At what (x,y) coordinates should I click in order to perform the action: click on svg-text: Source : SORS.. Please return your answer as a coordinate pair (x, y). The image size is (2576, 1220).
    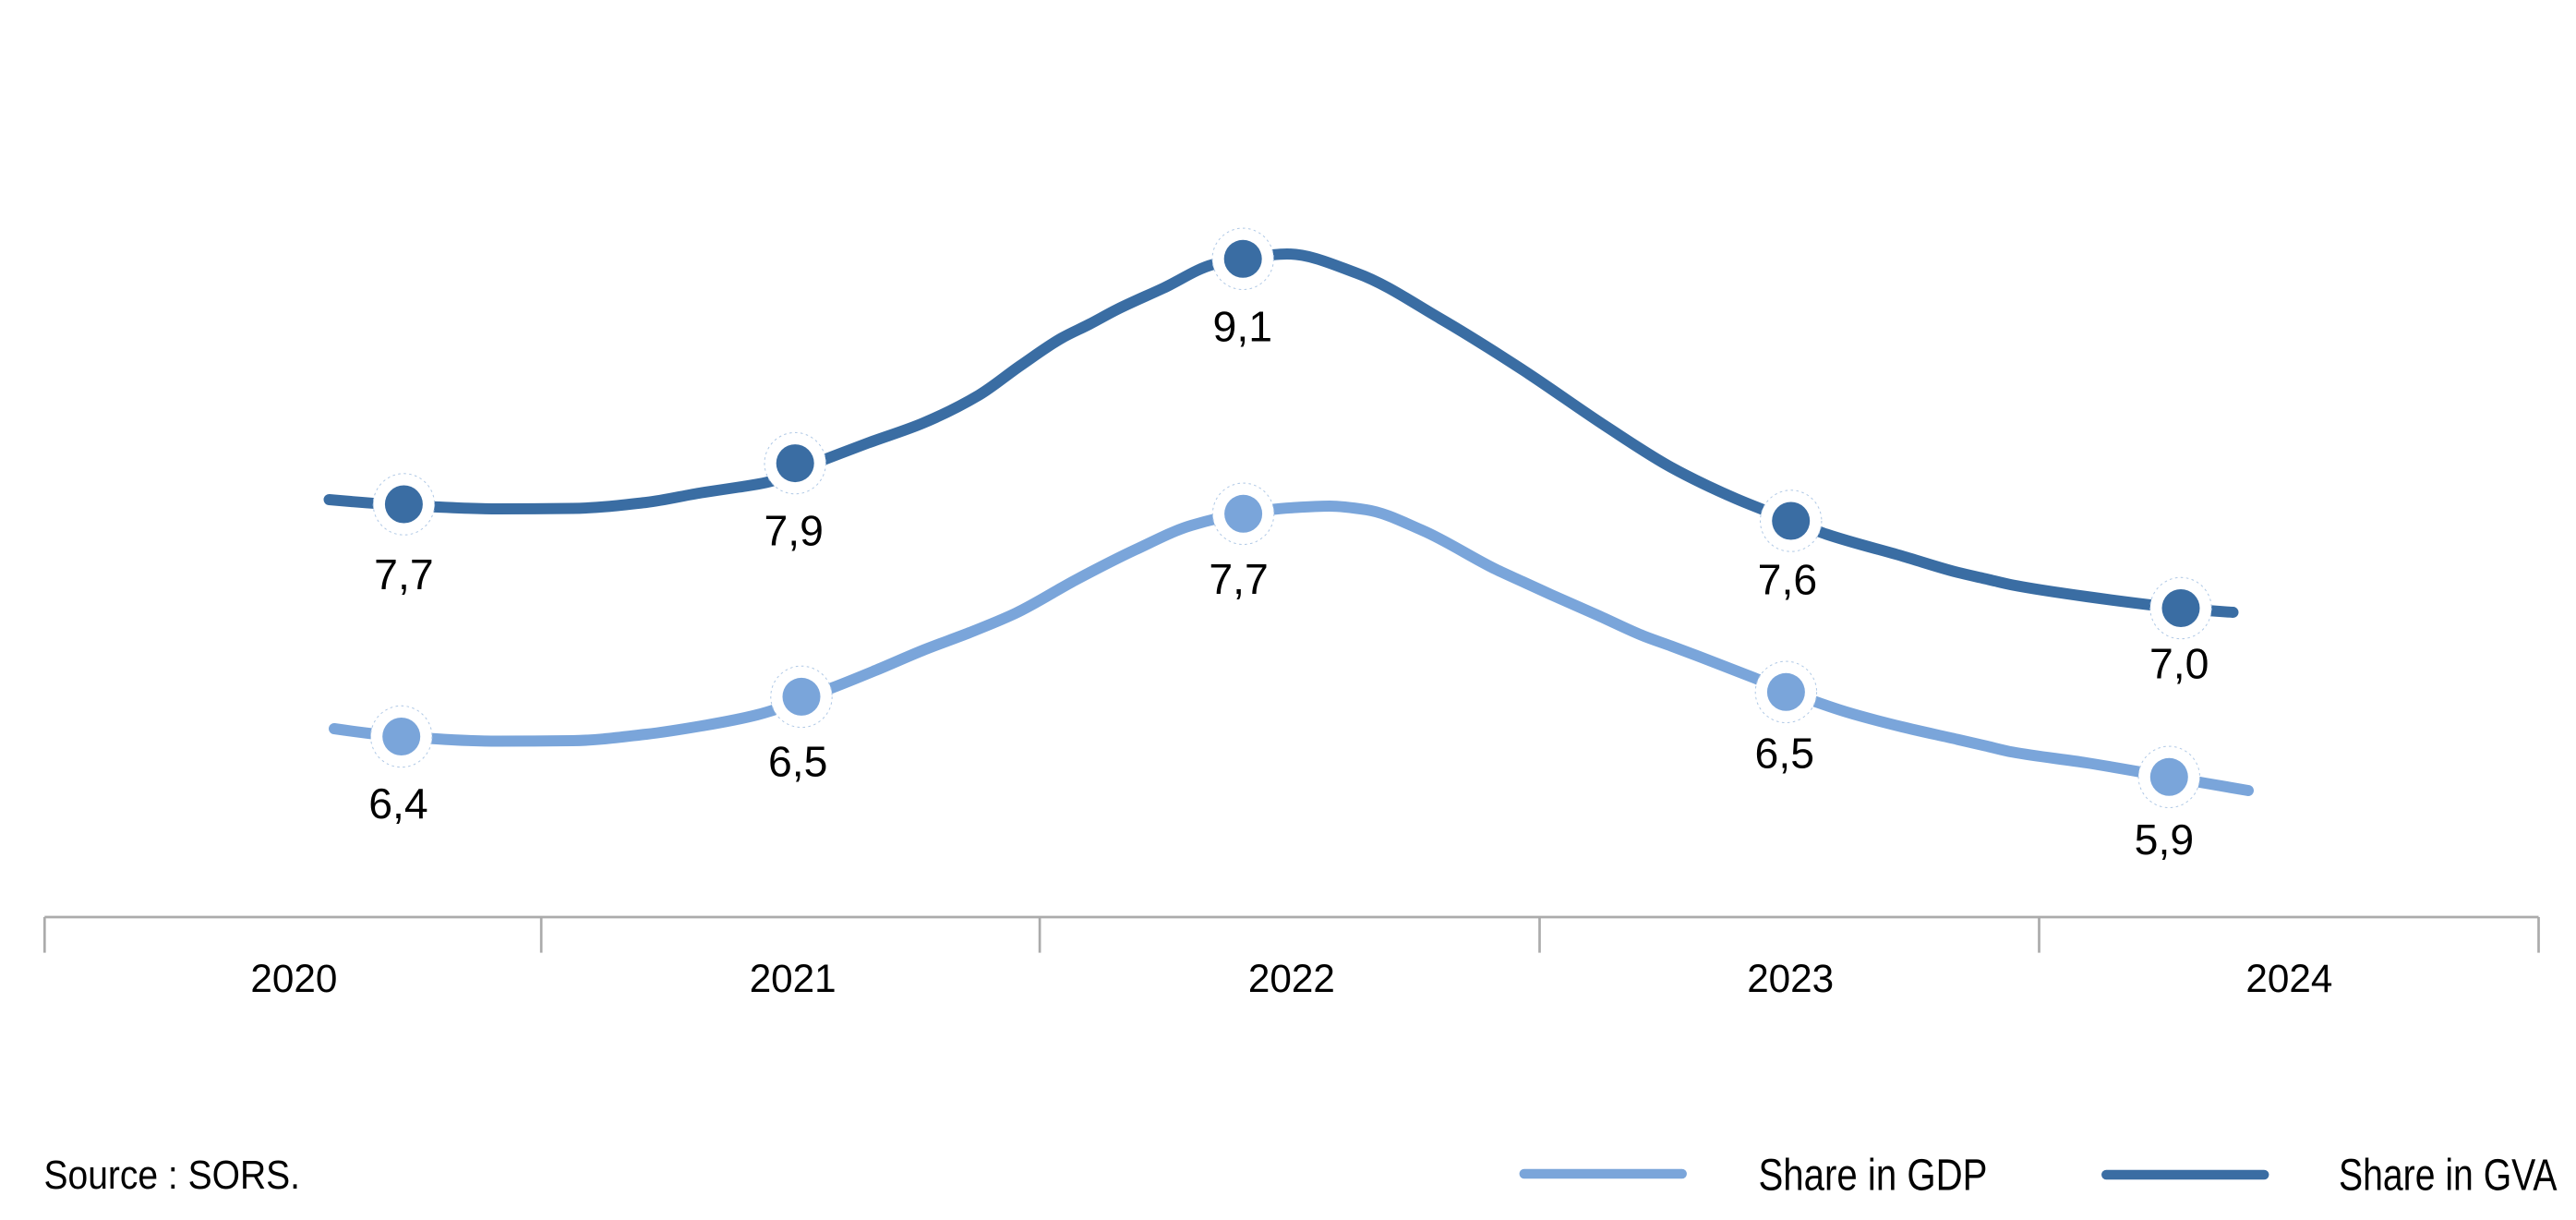
    Looking at the image, I should click on (172, 1175).